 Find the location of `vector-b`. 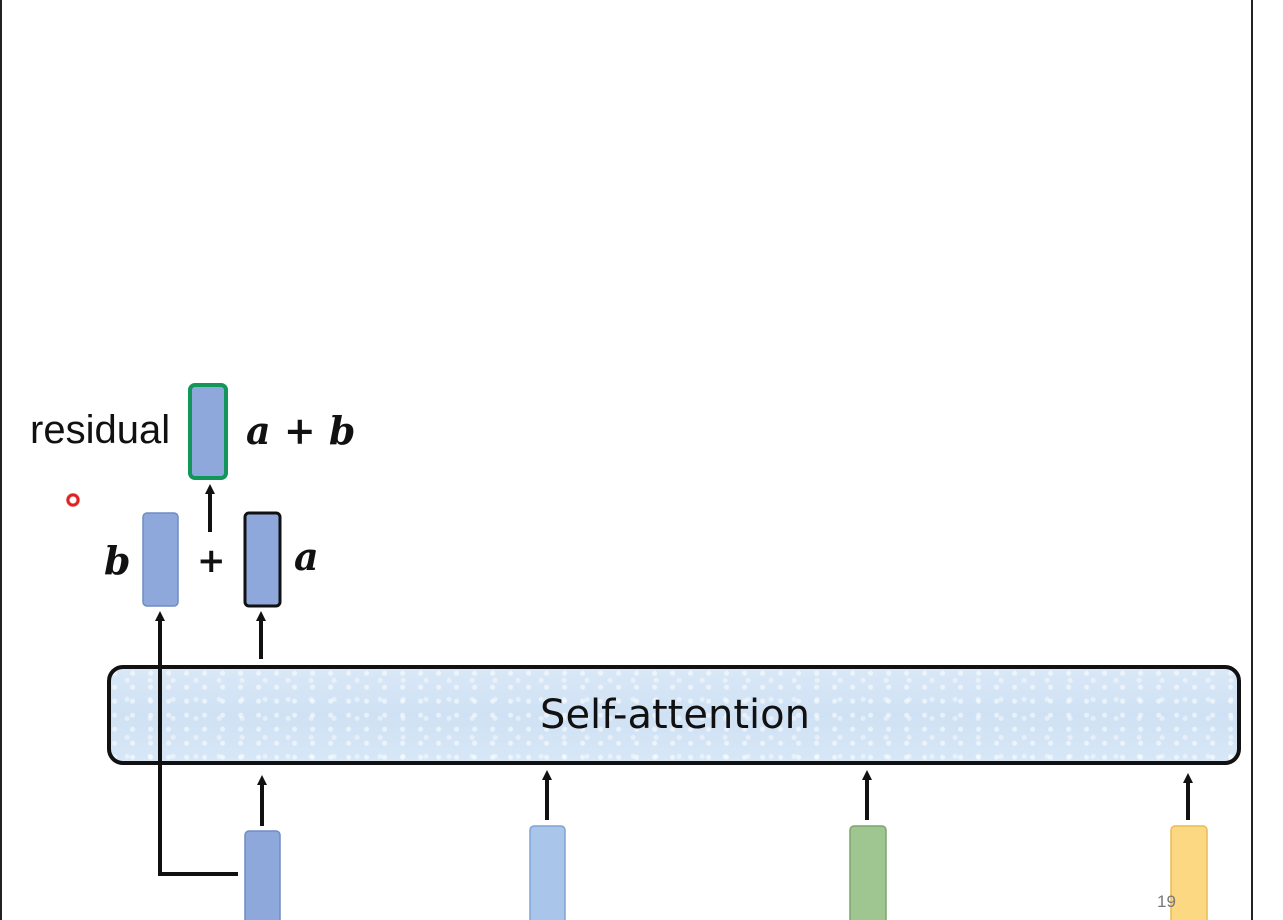

vector-b is located at coordinates (160, 559).